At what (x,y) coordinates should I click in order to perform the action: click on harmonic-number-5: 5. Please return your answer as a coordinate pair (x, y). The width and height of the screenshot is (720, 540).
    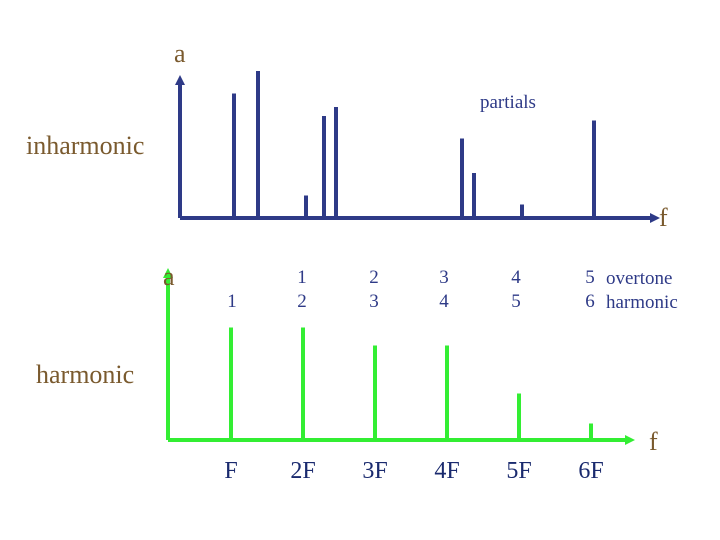
    Looking at the image, I should click on (516, 301).